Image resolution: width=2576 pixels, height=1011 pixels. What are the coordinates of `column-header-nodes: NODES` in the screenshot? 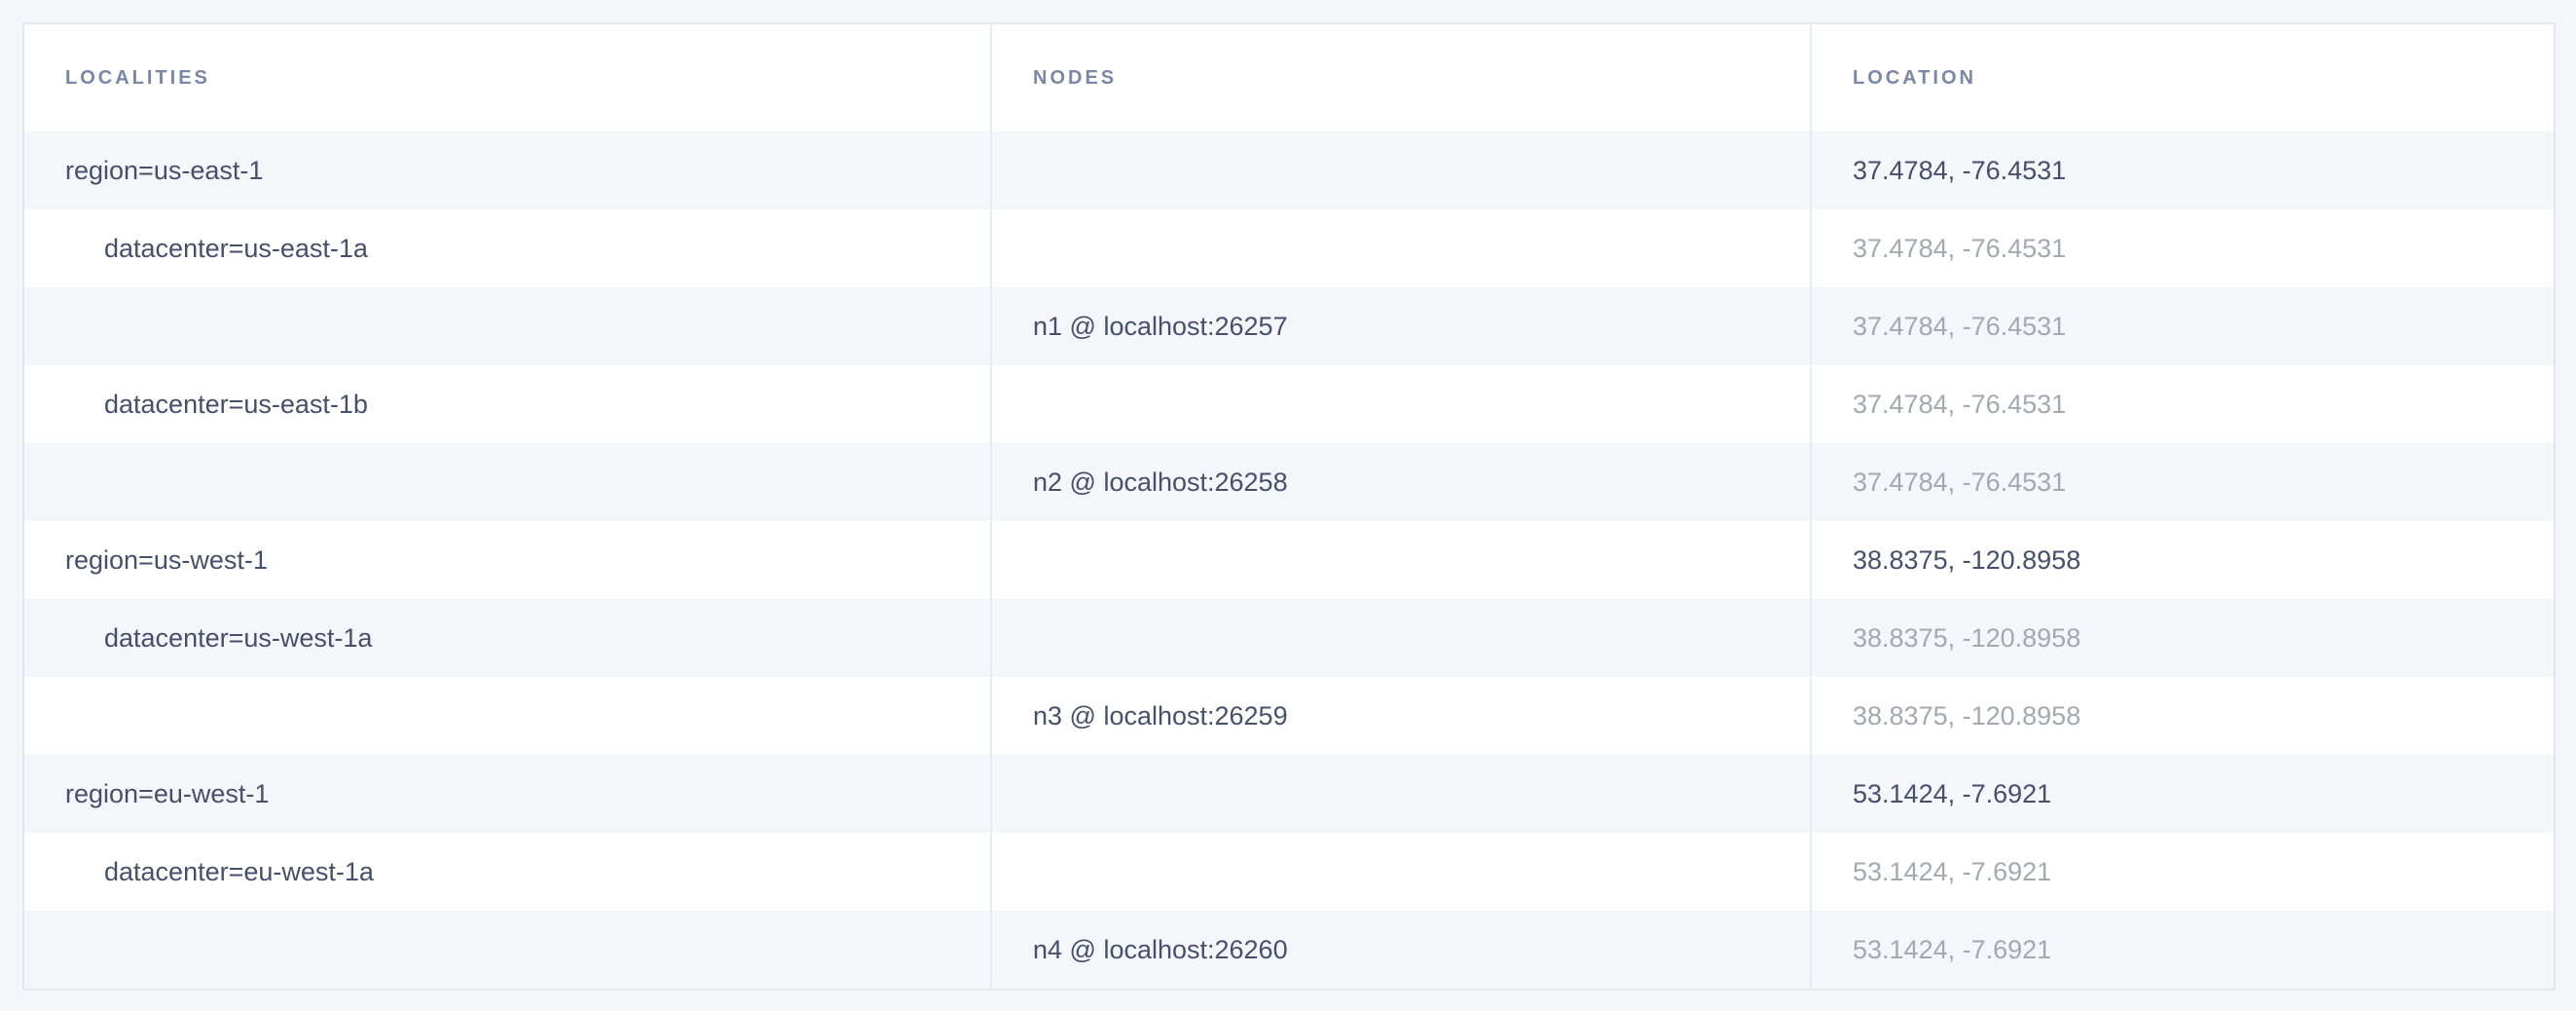 It's located at (1400, 77).